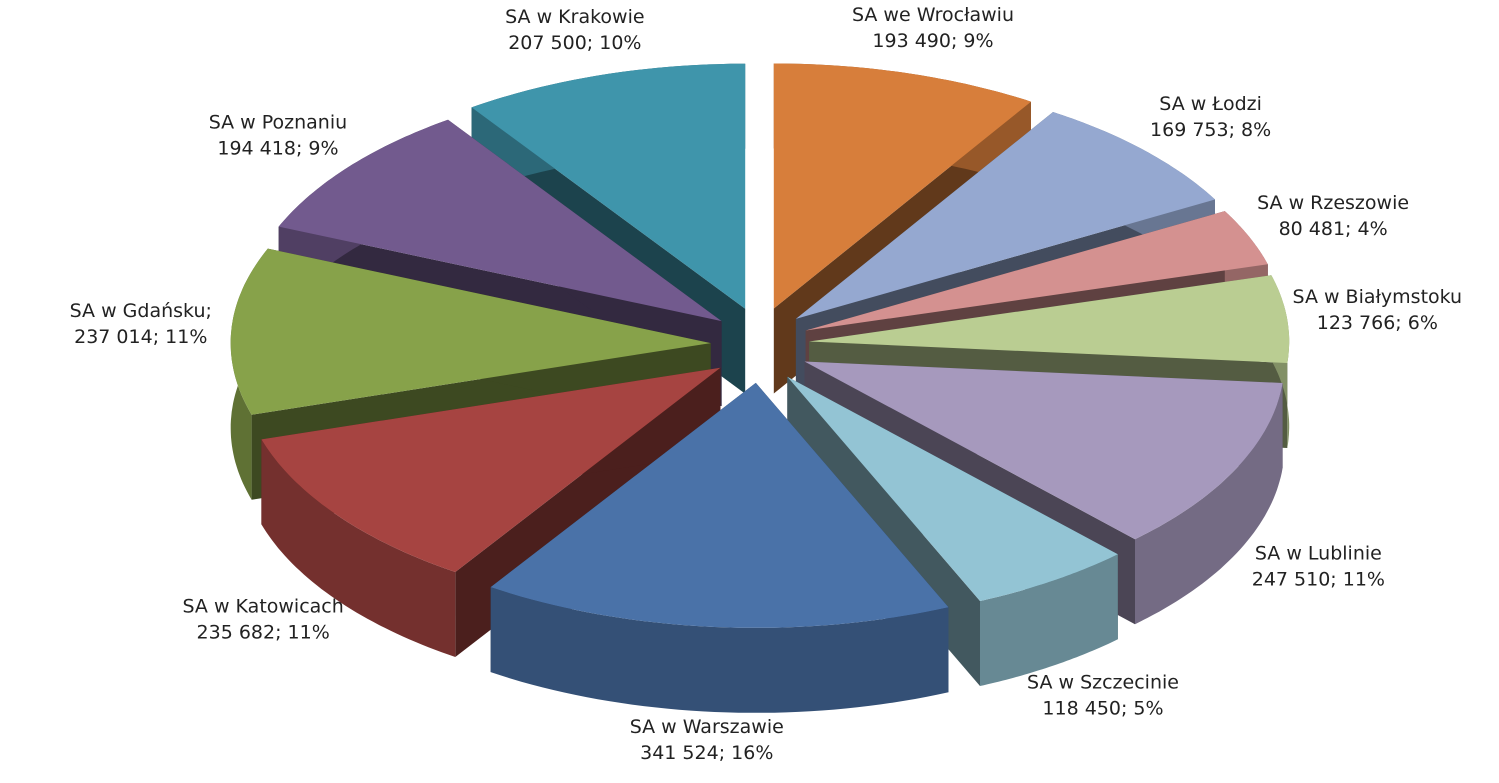 The height and width of the screenshot is (783, 1499). I want to click on data-label-name: SA we Wrocławiu, so click(933, 15).